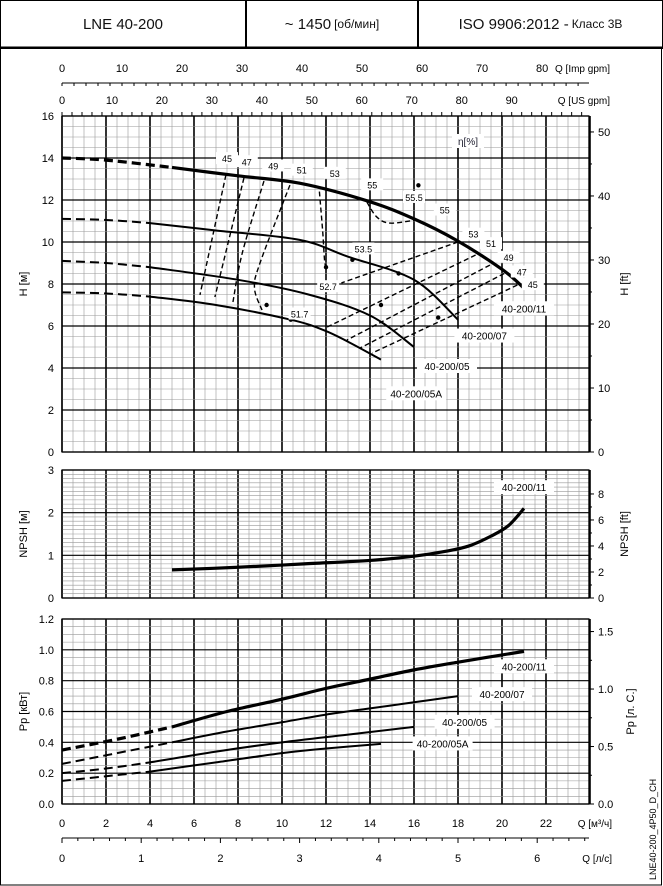 The width and height of the screenshot is (663, 886). I want to click on x-tick-label: 12, so click(326, 824).